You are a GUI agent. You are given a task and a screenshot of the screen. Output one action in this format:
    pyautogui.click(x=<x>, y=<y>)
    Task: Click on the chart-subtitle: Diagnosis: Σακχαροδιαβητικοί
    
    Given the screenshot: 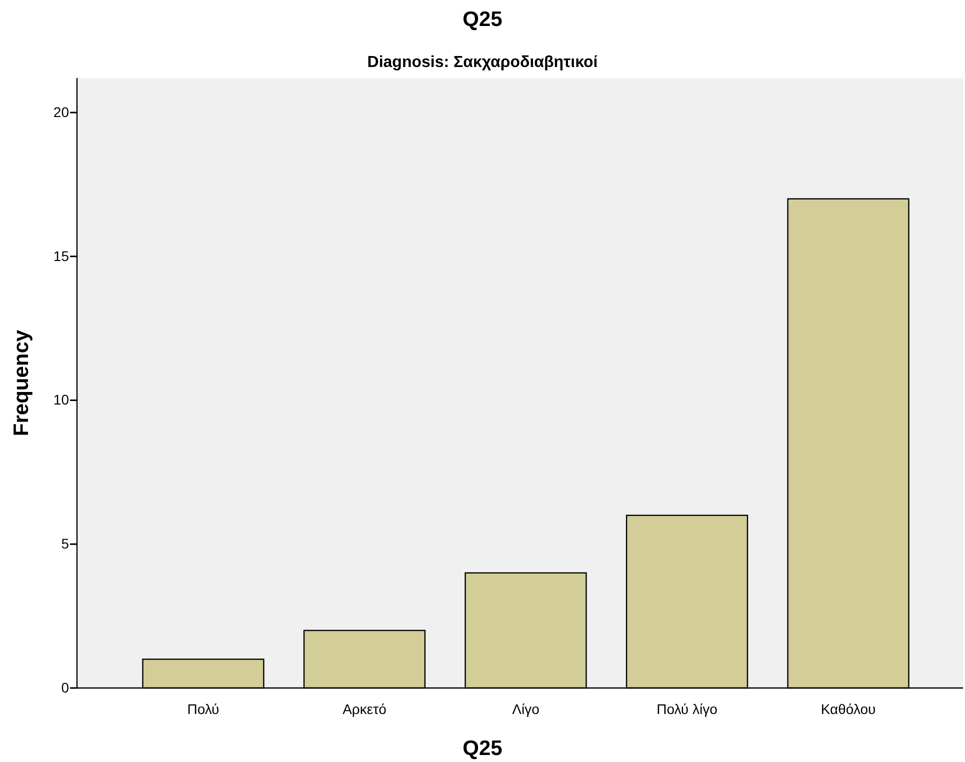 What is the action you would take?
    pyautogui.click(x=482, y=62)
    